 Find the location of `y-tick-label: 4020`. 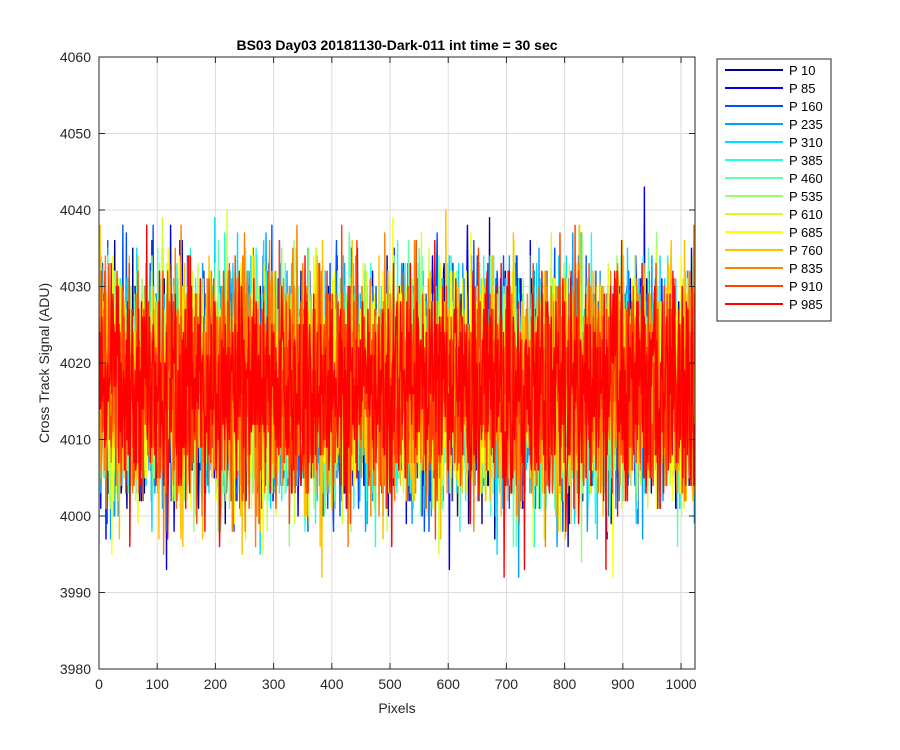

y-tick-label: 4020 is located at coordinates (75, 363).